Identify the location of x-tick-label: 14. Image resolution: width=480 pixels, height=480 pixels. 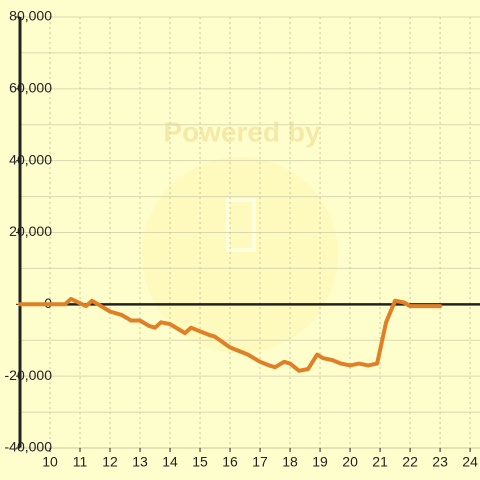
(170, 462).